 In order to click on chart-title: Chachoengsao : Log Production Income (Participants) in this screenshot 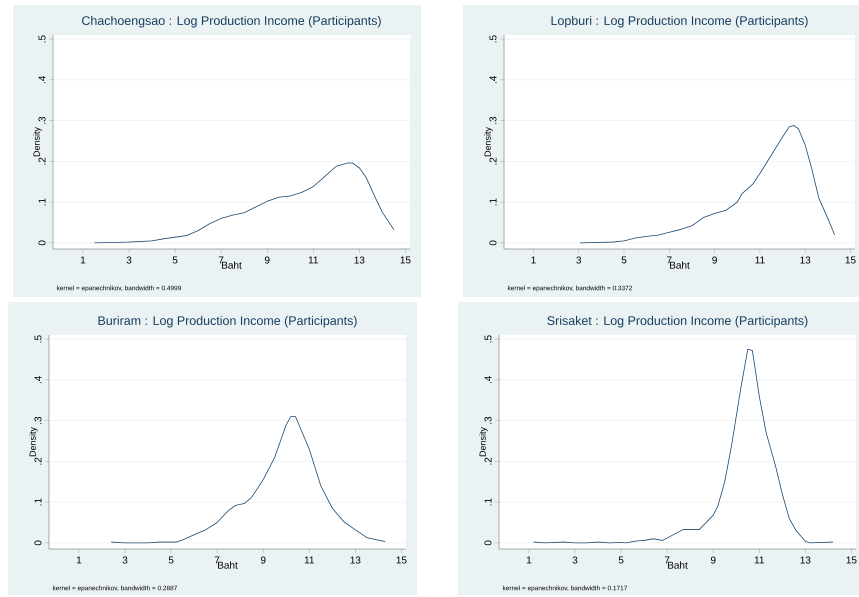, I will do `click(231, 22)`.